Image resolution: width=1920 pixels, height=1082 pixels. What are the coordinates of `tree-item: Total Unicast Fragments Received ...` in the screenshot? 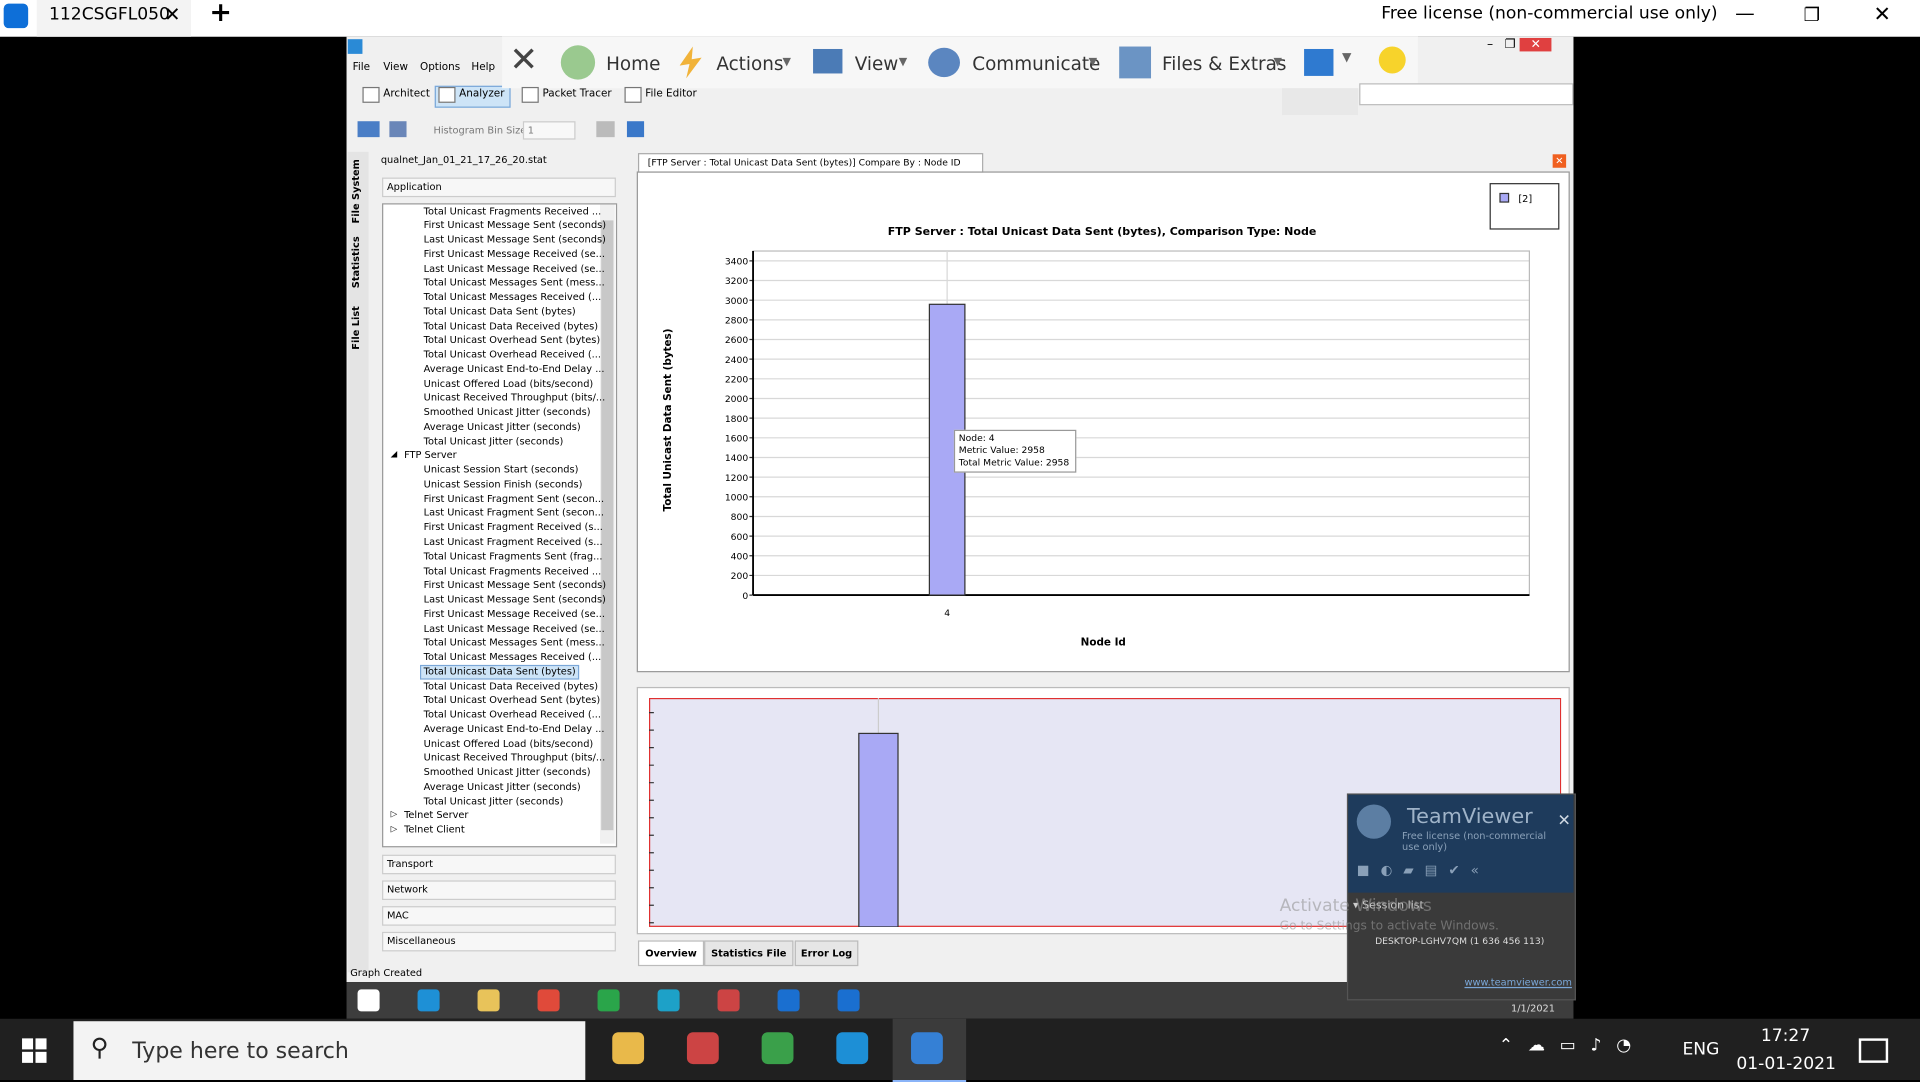 It's located at (512, 571).